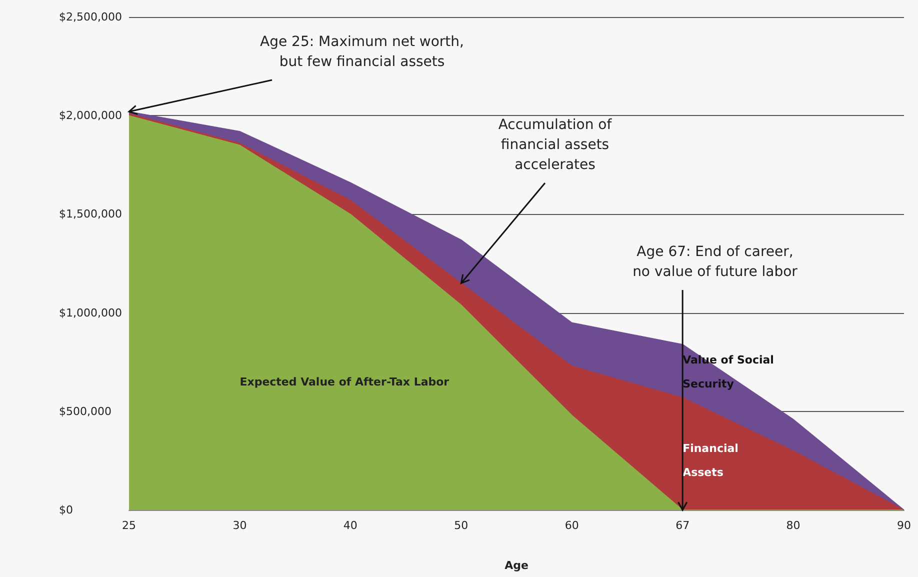  I want to click on x-tick-label: 50, so click(461, 525).